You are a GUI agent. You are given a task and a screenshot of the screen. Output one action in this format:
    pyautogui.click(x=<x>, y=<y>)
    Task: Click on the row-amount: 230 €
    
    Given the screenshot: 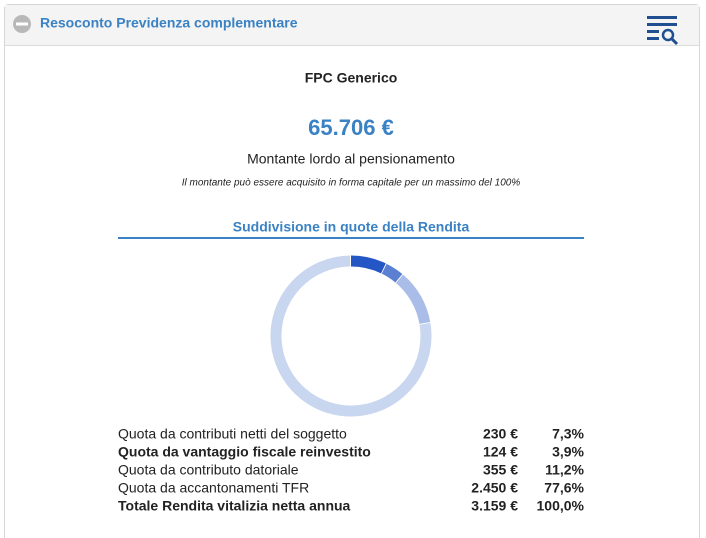 What is the action you would take?
    pyautogui.click(x=500, y=434)
    